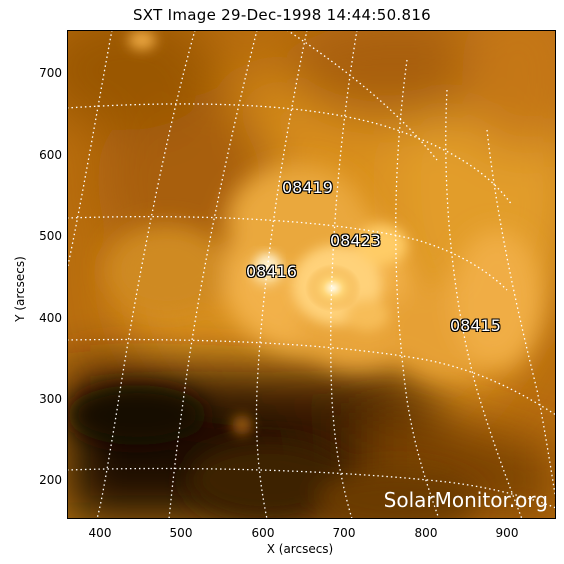 The image size is (564, 564). Describe the element at coordinates (271, 271) in the screenshot. I see `region-label: 08416` at that location.